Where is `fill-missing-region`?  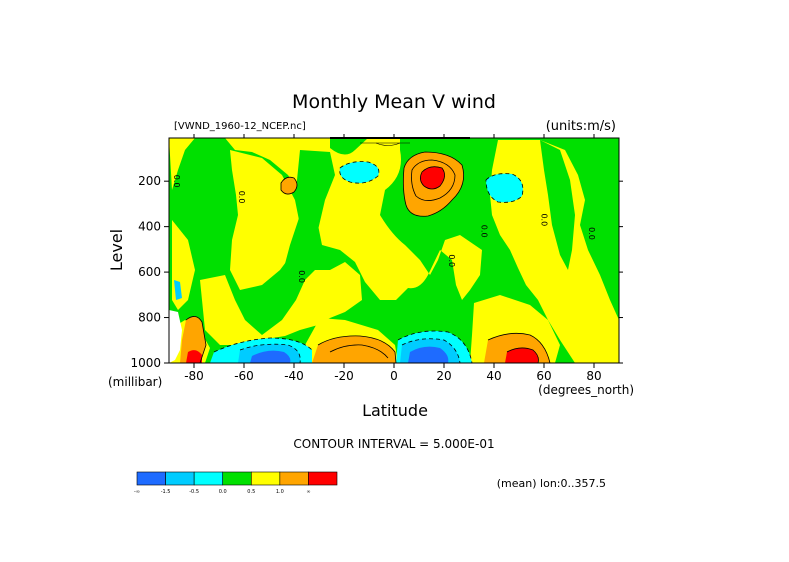
fill-missing-region is located at coordinates (175, 336).